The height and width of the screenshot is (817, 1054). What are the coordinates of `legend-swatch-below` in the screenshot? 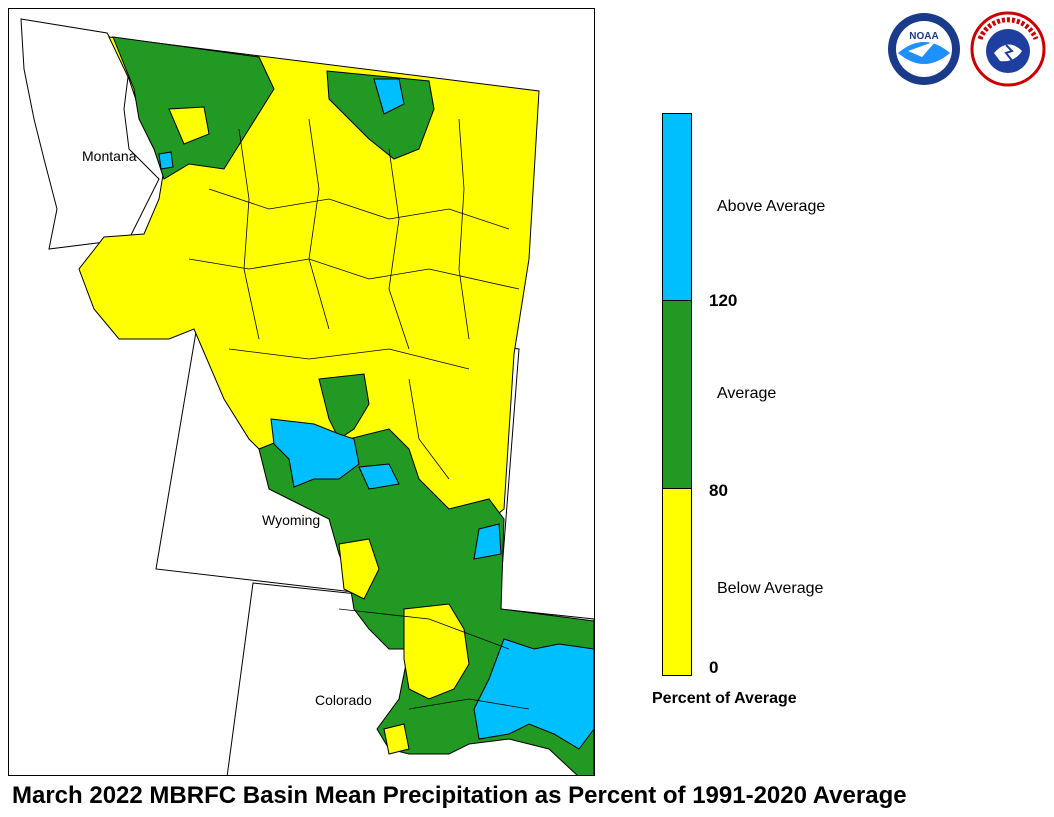 It's located at (677, 581).